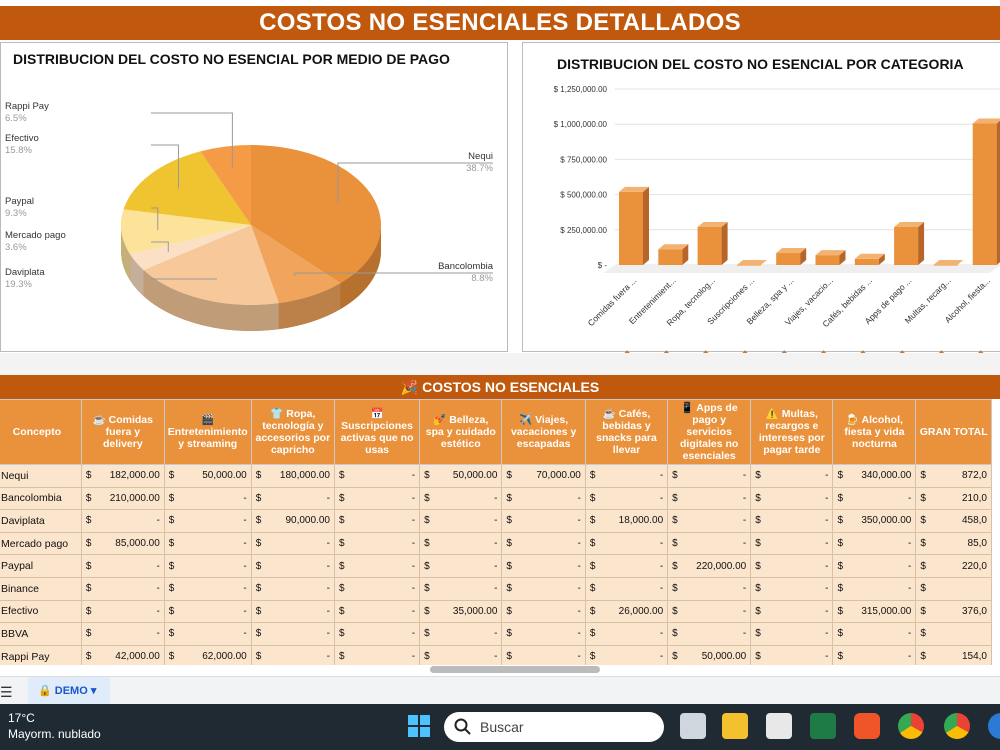 The image size is (1000, 750). I want to click on amount-cell: $315,000.00, so click(874, 611).